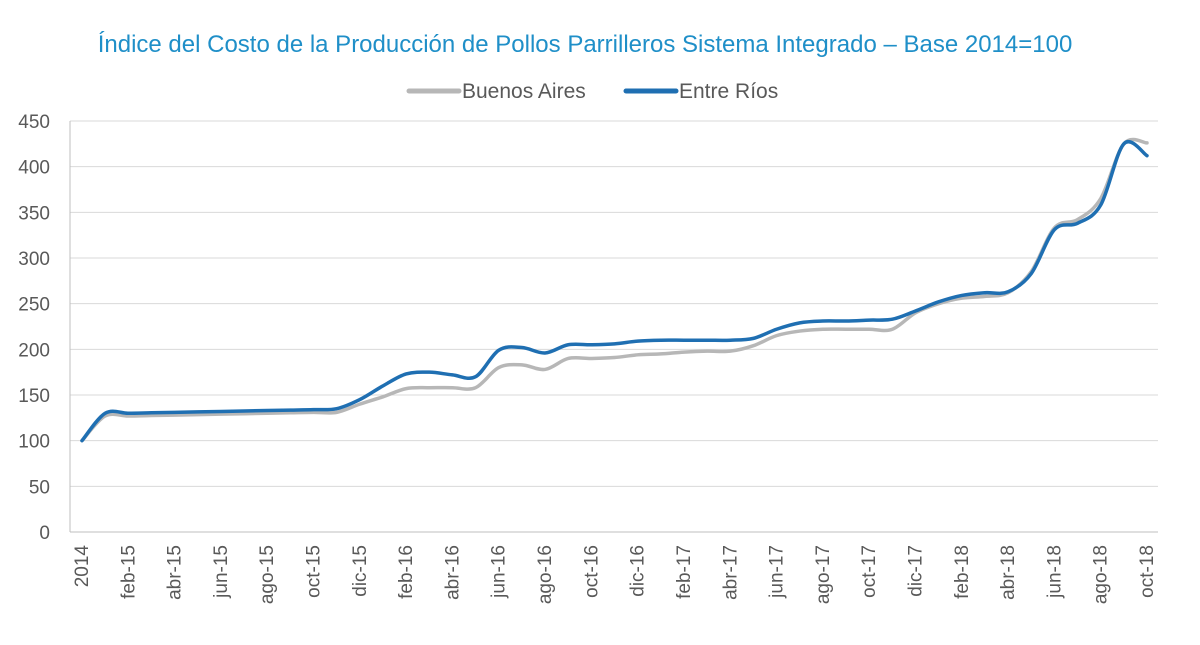  What do you see at coordinates (592, 91) in the screenshot?
I see `legend: Buenos Aires Entre Ríos` at bounding box center [592, 91].